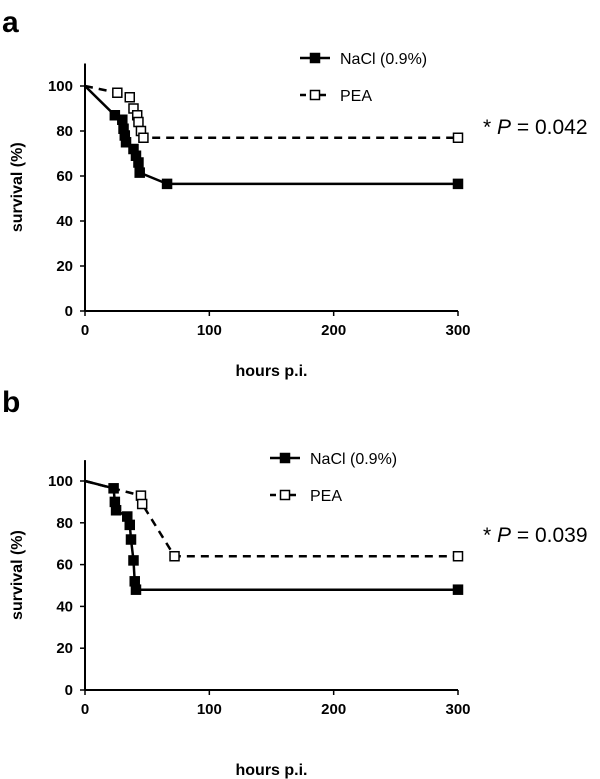 The image size is (600, 779). What do you see at coordinates (535, 535) in the screenshot?
I see `p-value-annotation: * P = 0.039` at bounding box center [535, 535].